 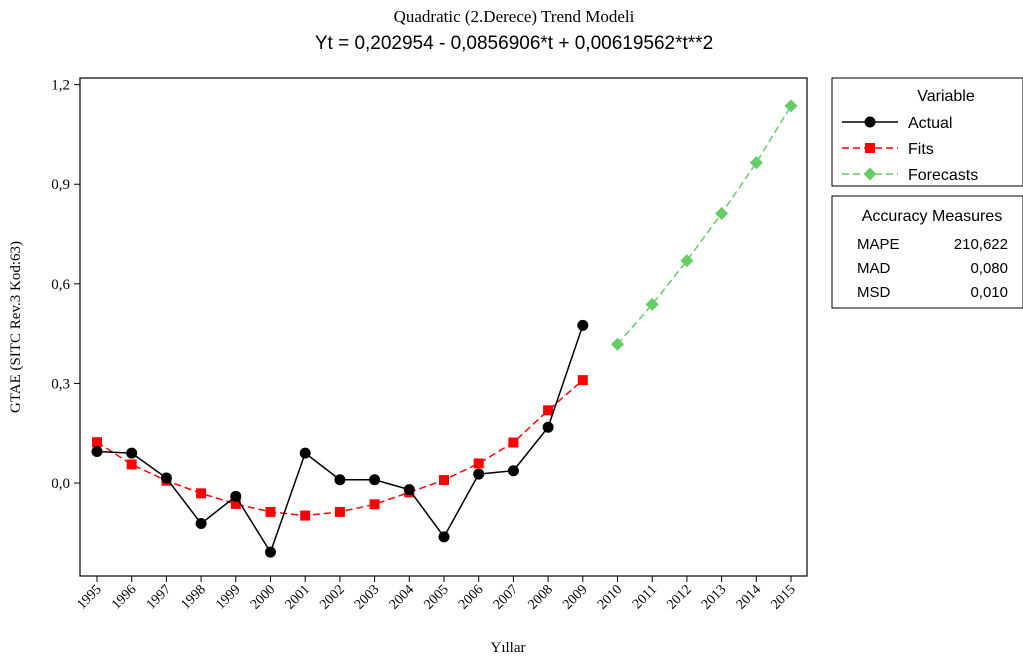 I want to click on y-tick-label: 0,9, so click(x=60, y=185).